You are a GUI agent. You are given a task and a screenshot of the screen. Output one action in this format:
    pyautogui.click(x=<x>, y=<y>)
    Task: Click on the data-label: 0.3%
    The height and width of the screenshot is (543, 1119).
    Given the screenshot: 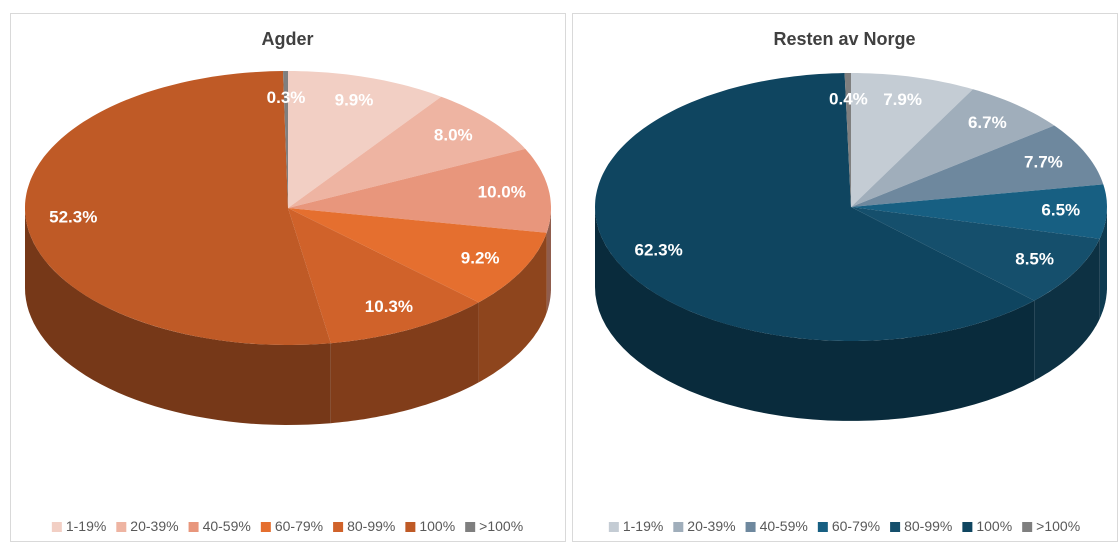 What is the action you would take?
    pyautogui.click(x=286, y=97)
    